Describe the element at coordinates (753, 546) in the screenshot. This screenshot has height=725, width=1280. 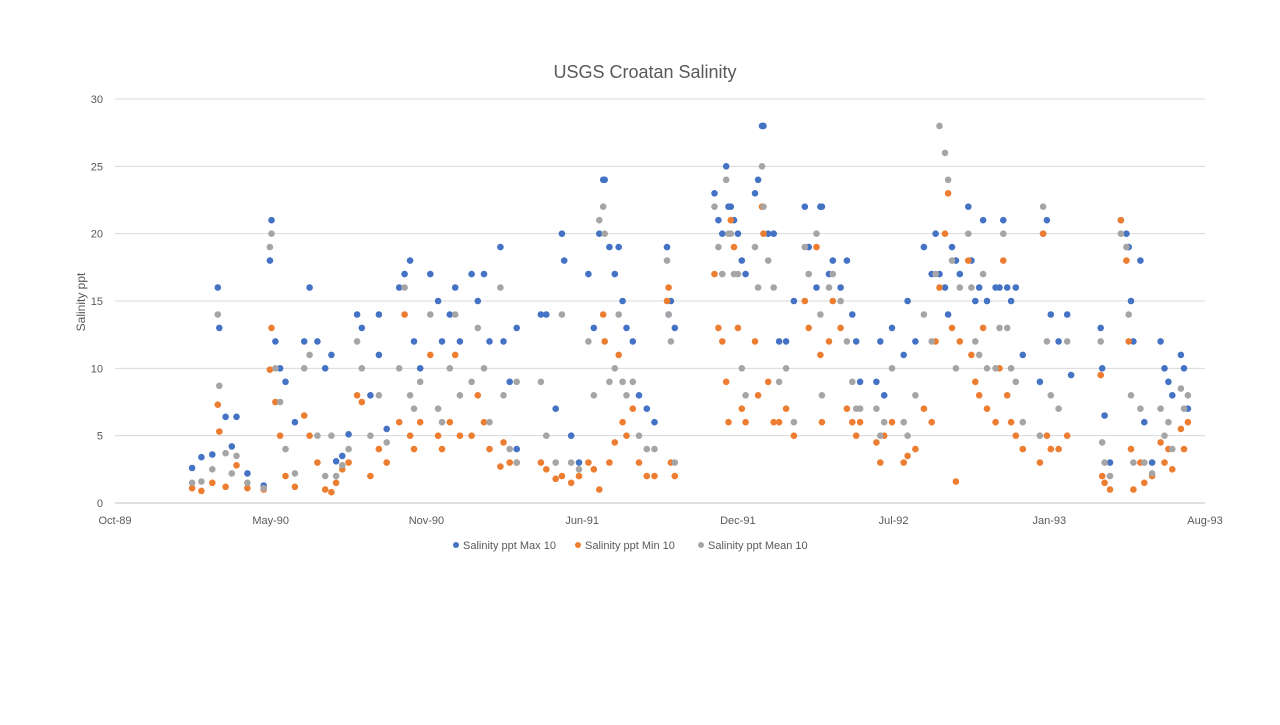
I see `legend-item-3: Salinity ppt Mean 10` at that location.